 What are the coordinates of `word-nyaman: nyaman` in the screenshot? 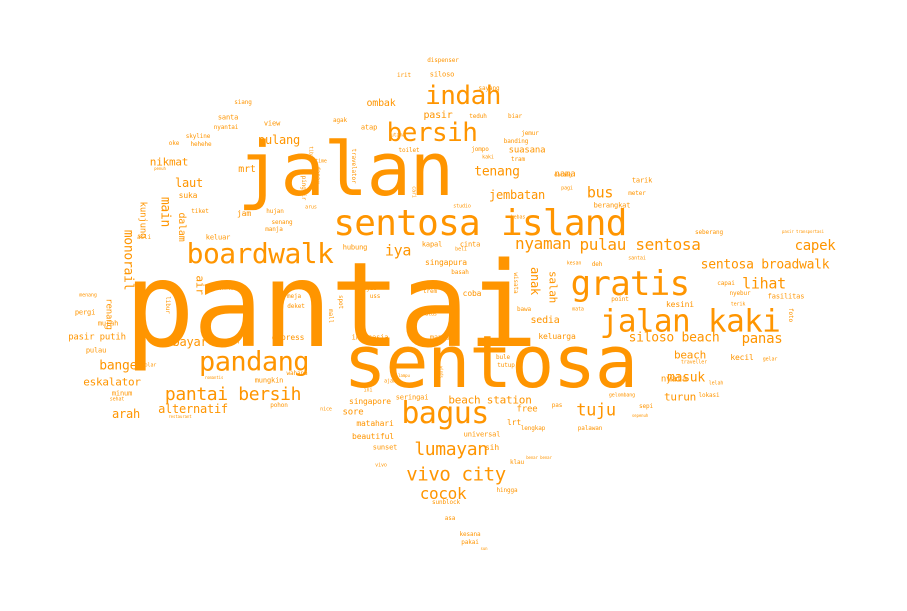 It's located at (543, 243).